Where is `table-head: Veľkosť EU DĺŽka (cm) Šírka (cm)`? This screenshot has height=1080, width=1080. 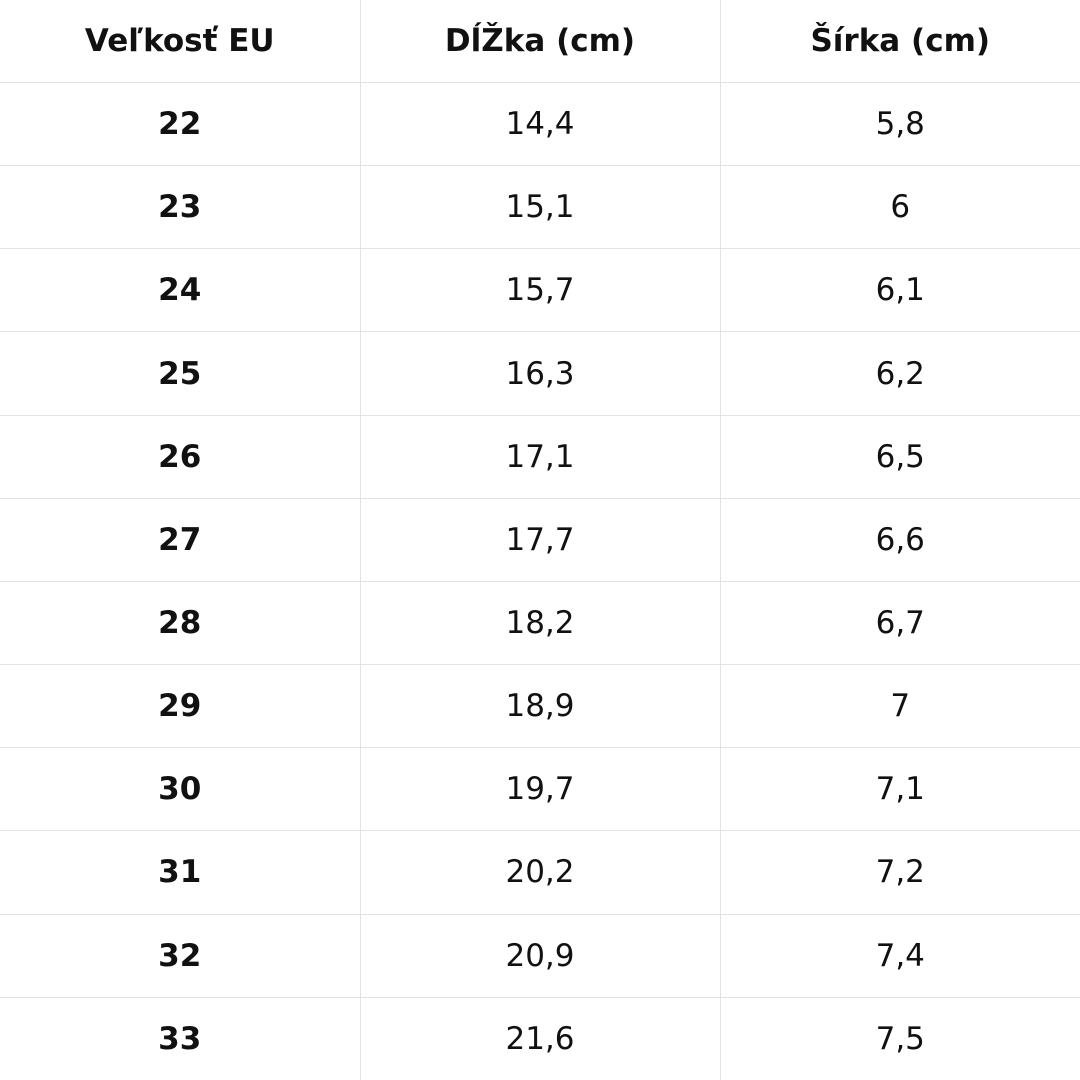 table-head: Veľkosť EU DĺŽka (cm) Šírka (cm) is located at coordinates (540, 41).